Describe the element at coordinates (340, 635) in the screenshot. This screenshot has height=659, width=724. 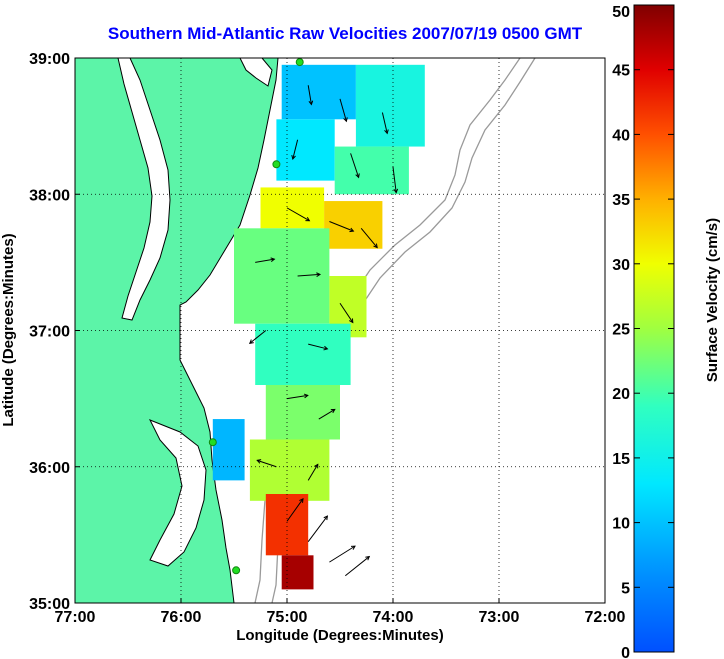
I see `x-axis-label: Longitude (Degrees:Minutes)` at that location.